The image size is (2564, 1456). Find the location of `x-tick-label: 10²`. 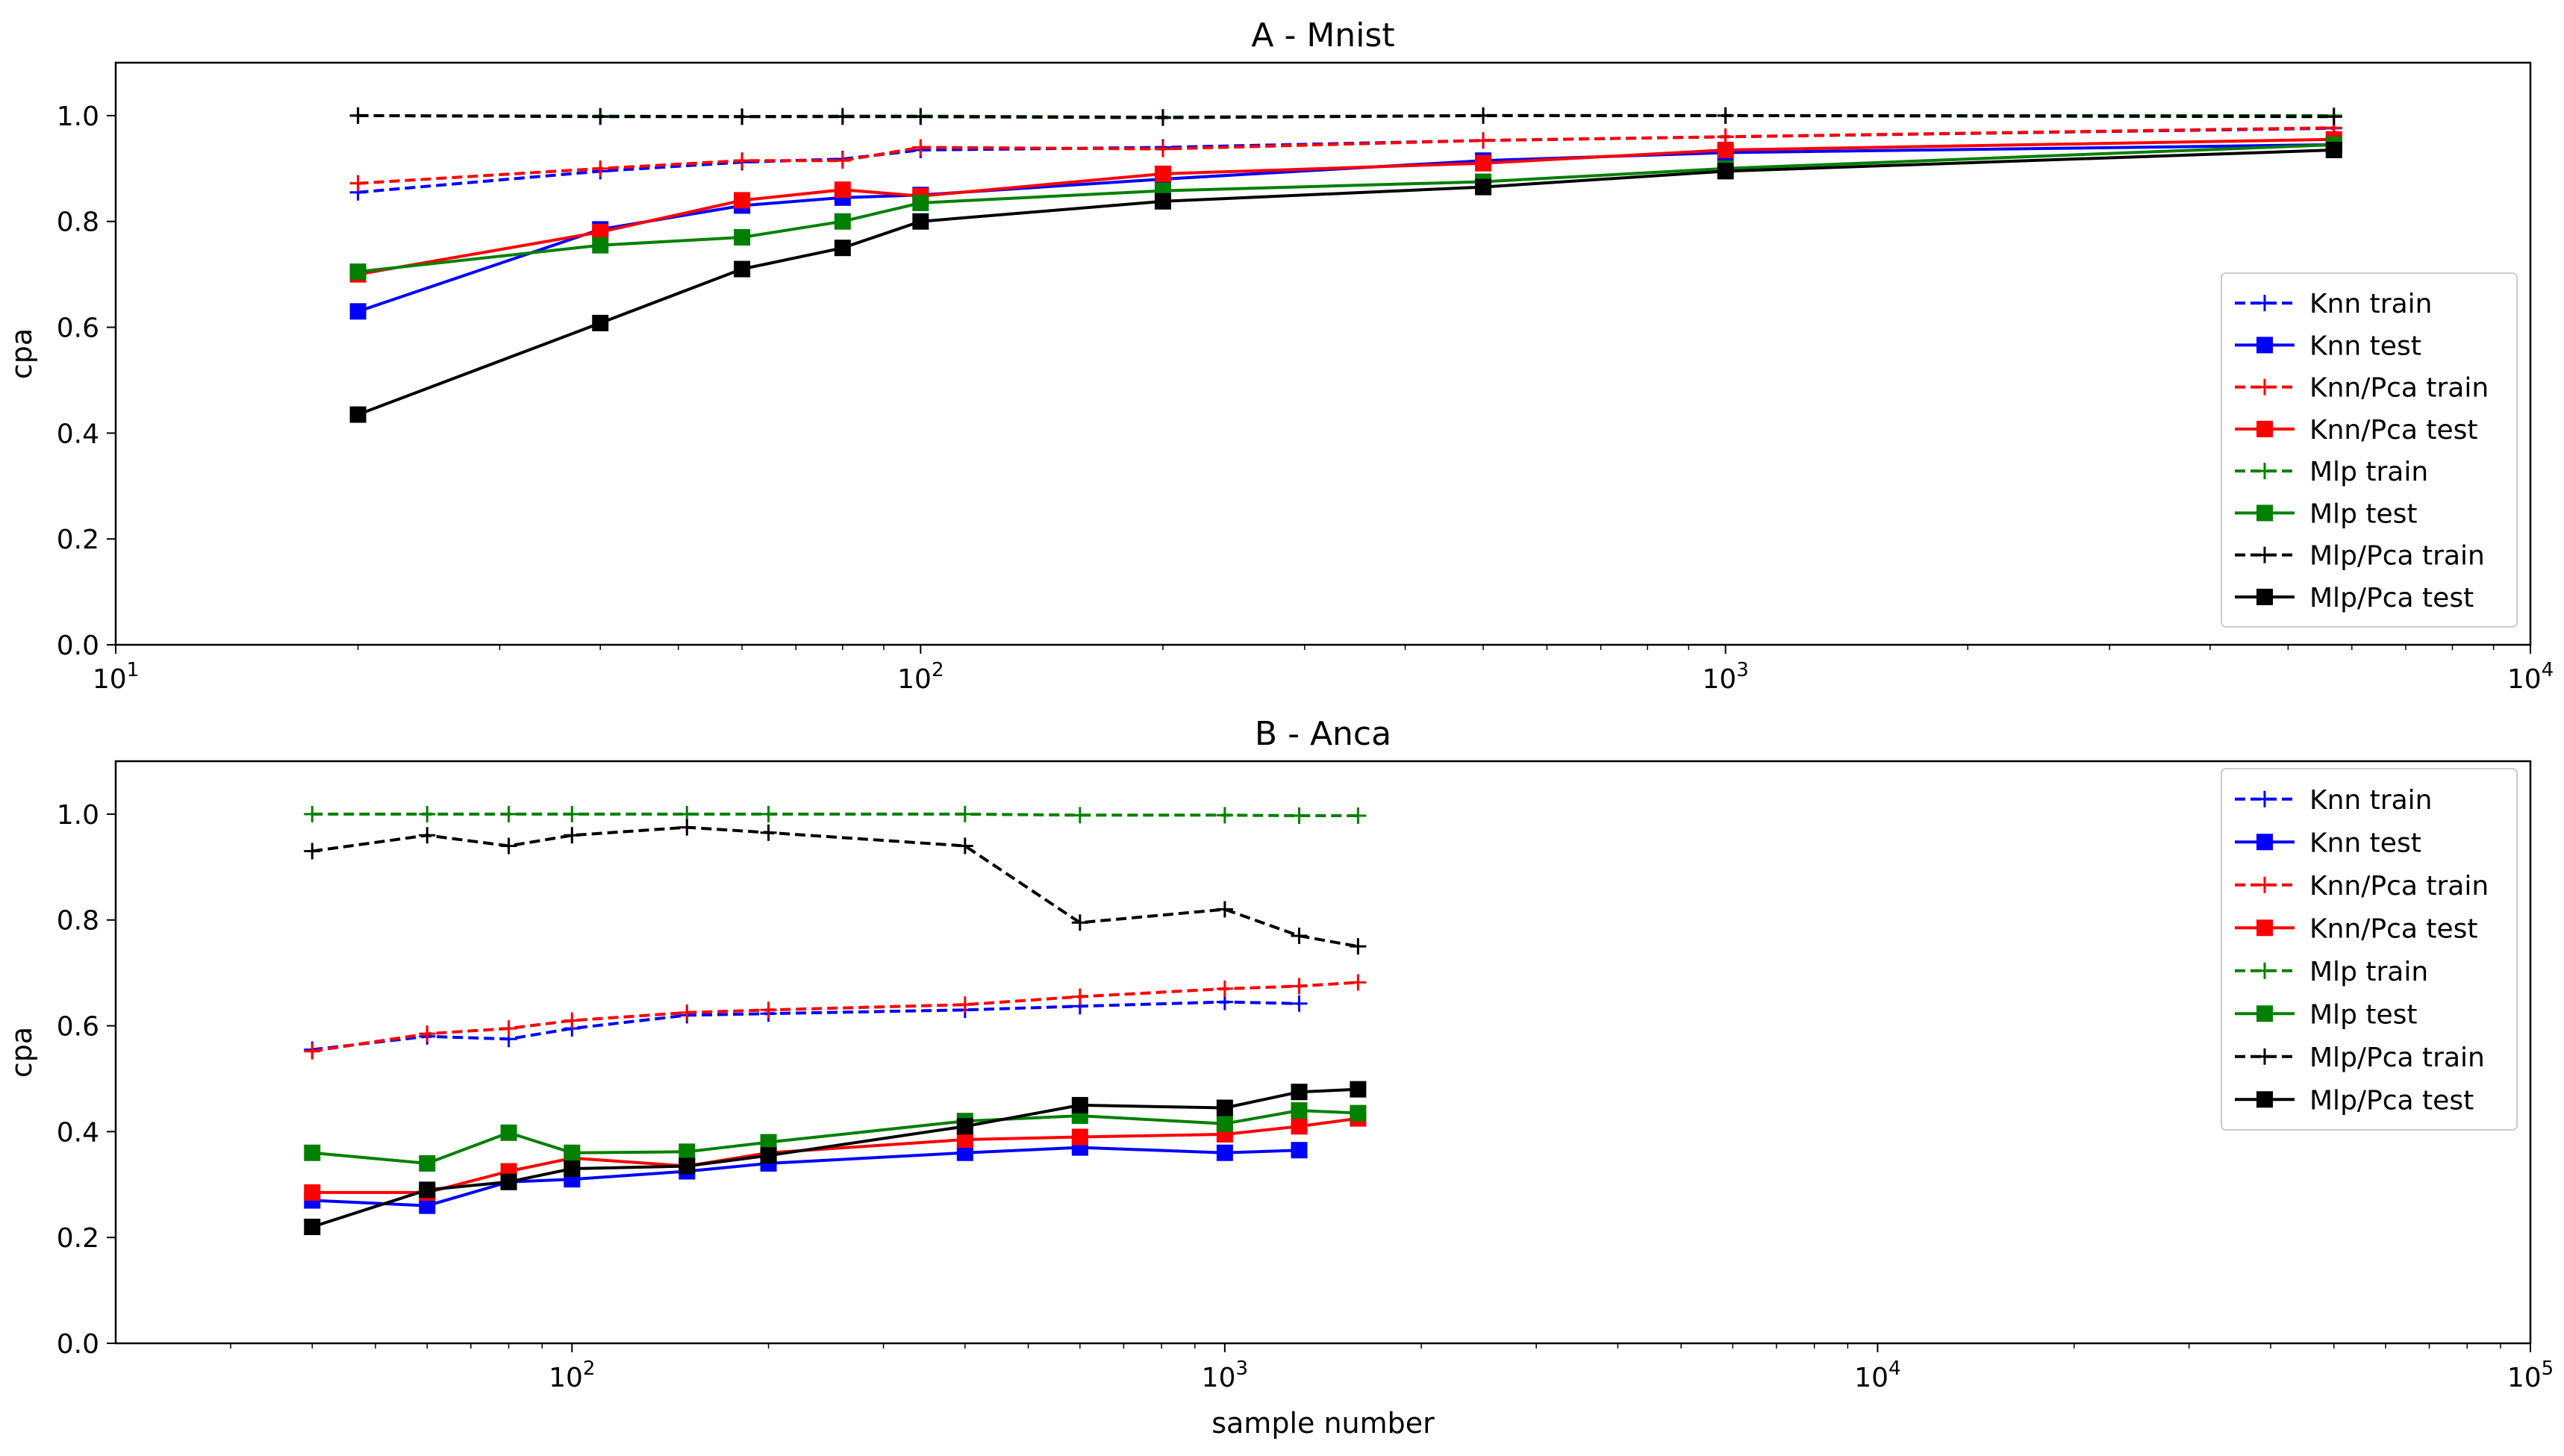

x-tick-label: 10² is located at coordinates (572, 1375).